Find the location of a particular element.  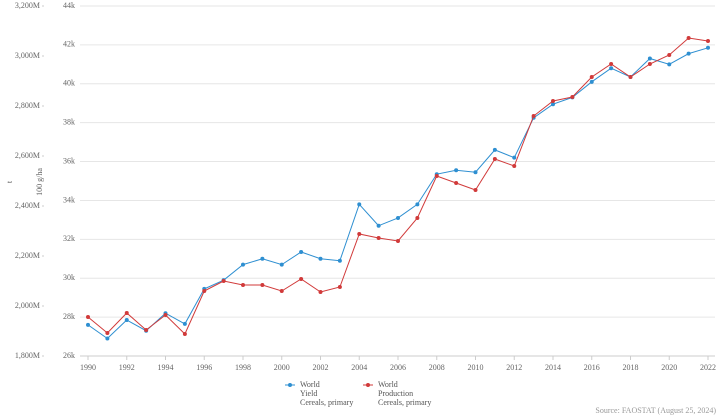

x-tick-label: 1996 is located at coordinates (204, 367).